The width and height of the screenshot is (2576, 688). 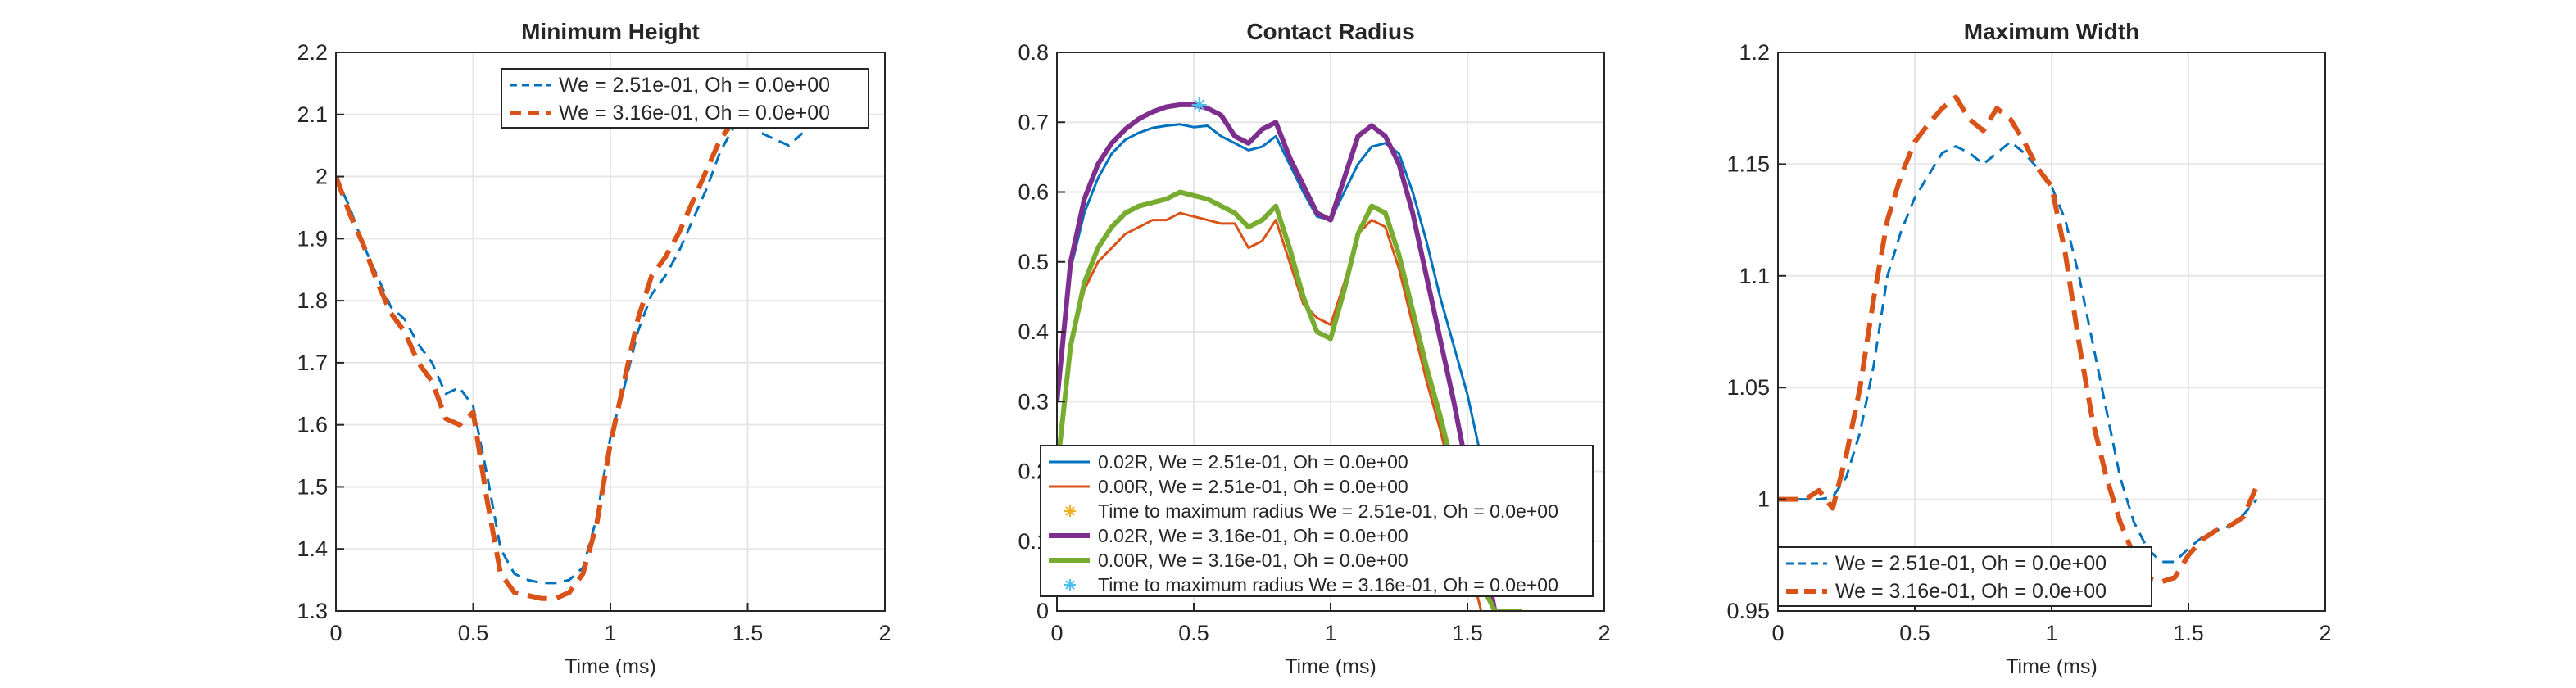 What do you see at coordinates (2051, 31) in the screenshot?
I see `chart-title: Maximum Width` at bounding box center [2051, 31].